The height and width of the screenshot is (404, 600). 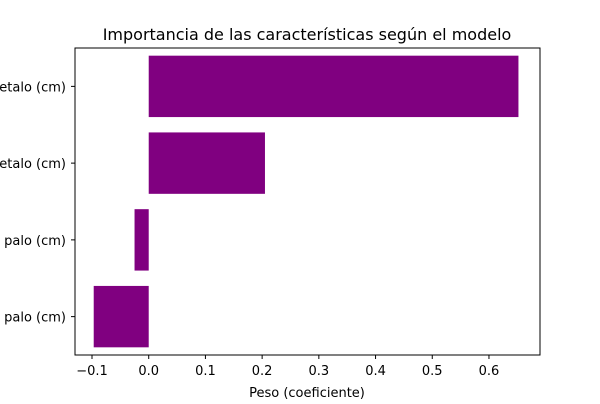 What do you see at coordinates (307, 393) in the screenshot?
I see `x-axis-label: Peso (coeficiente)` at bounding box center [307, 393].